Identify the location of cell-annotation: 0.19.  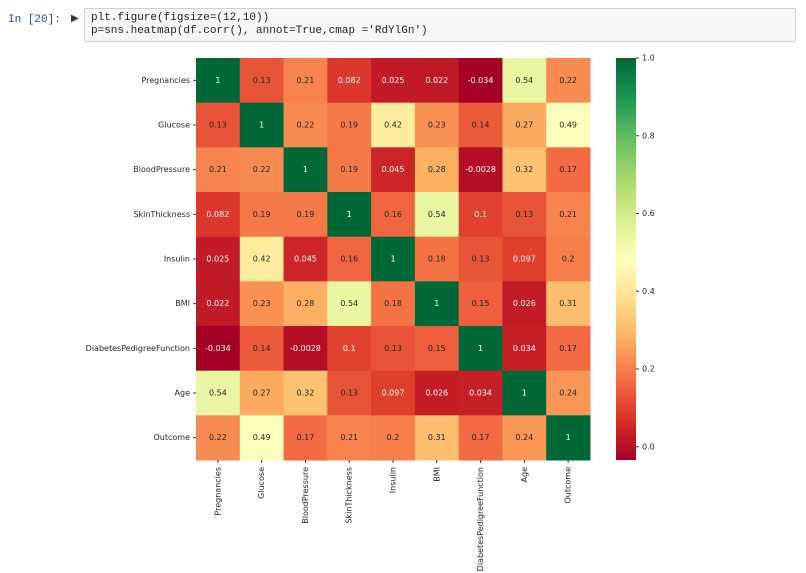
(349, 125).